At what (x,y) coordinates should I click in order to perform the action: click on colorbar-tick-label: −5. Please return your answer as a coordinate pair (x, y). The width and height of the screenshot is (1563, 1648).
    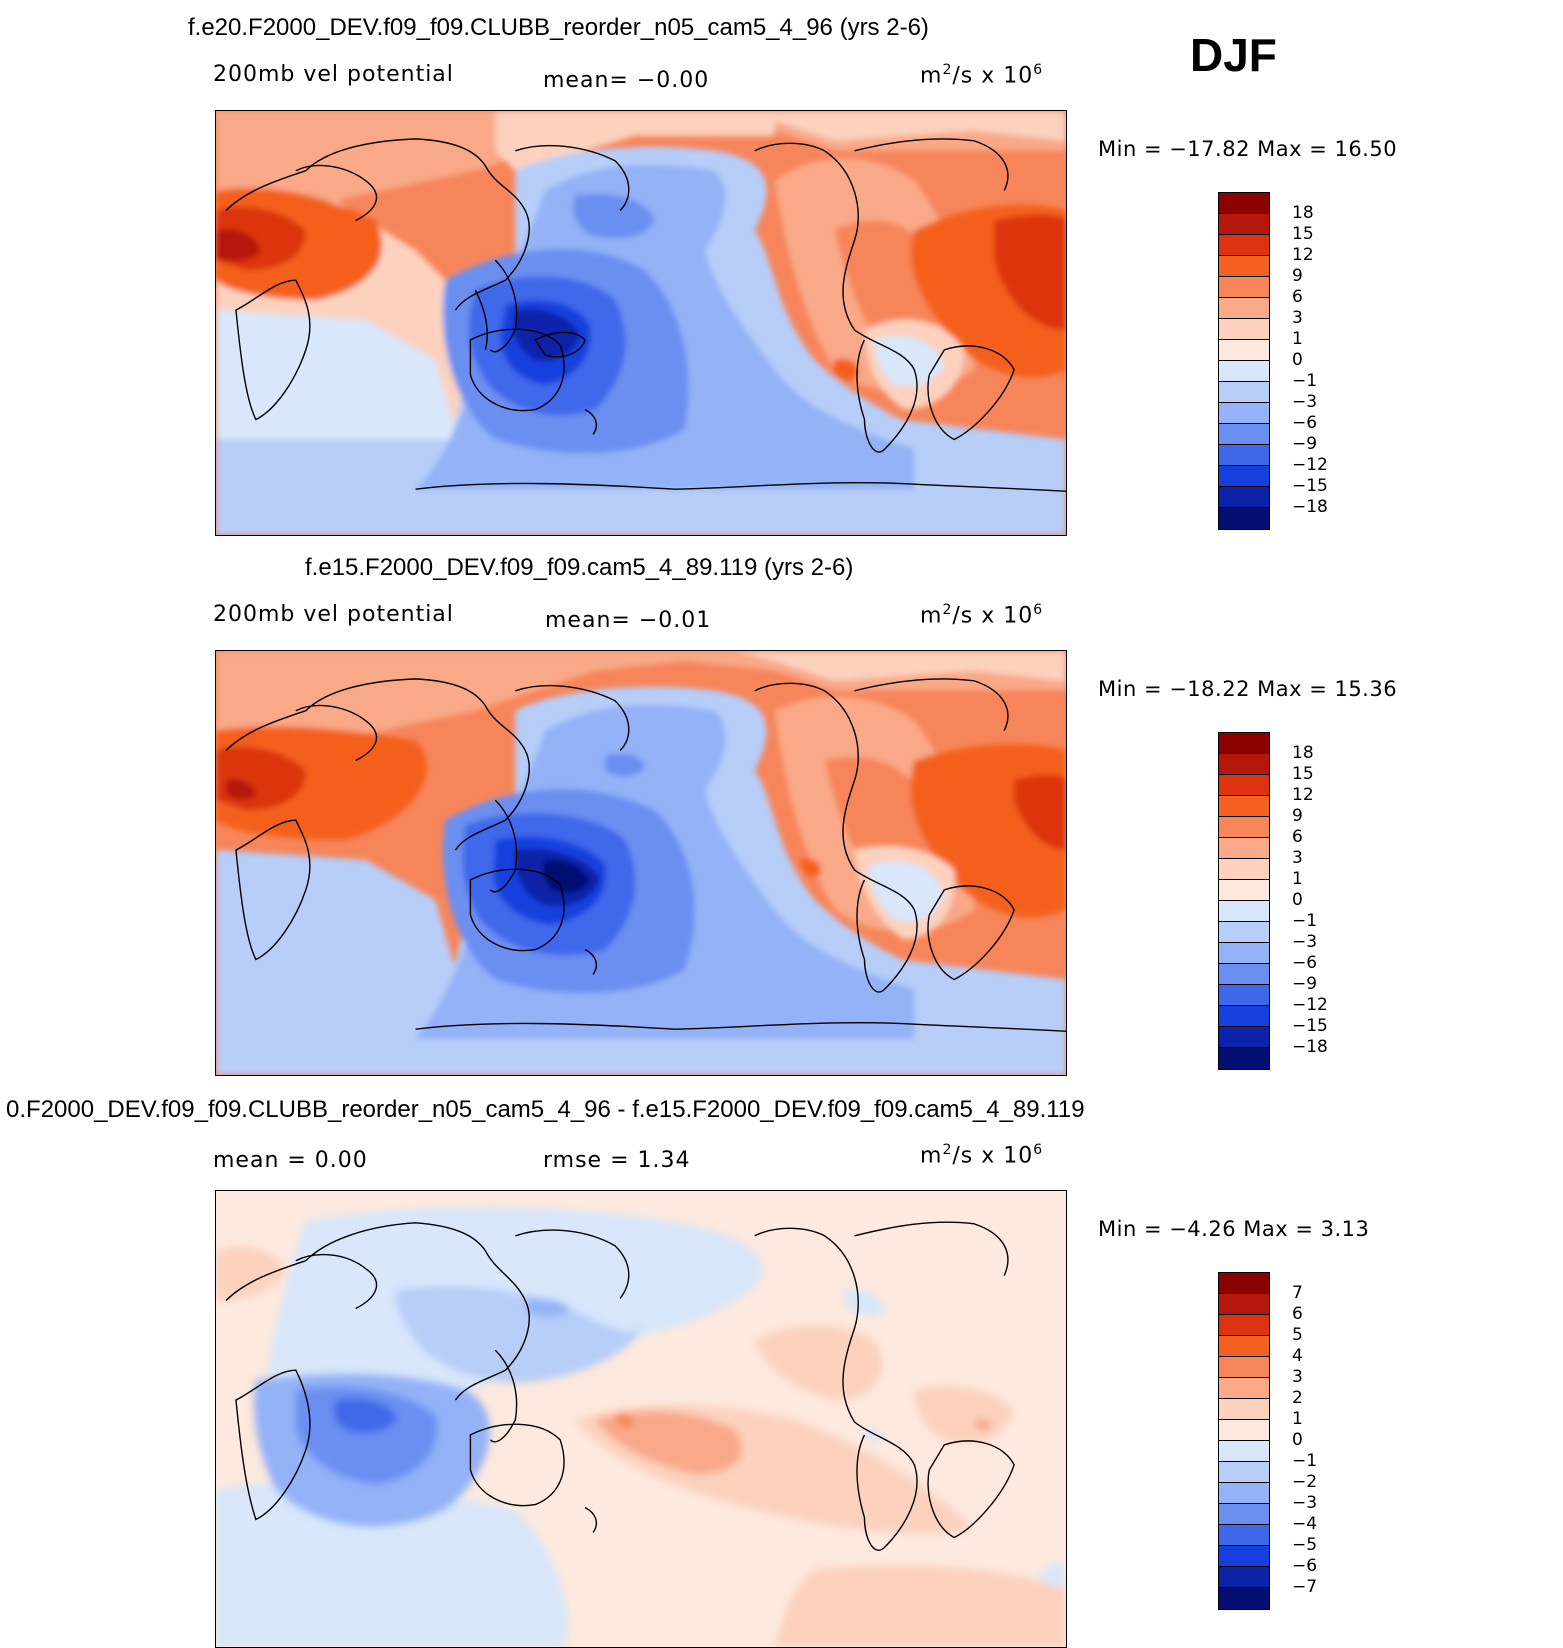
    Looking at the image, I should click on (1305, 1545).